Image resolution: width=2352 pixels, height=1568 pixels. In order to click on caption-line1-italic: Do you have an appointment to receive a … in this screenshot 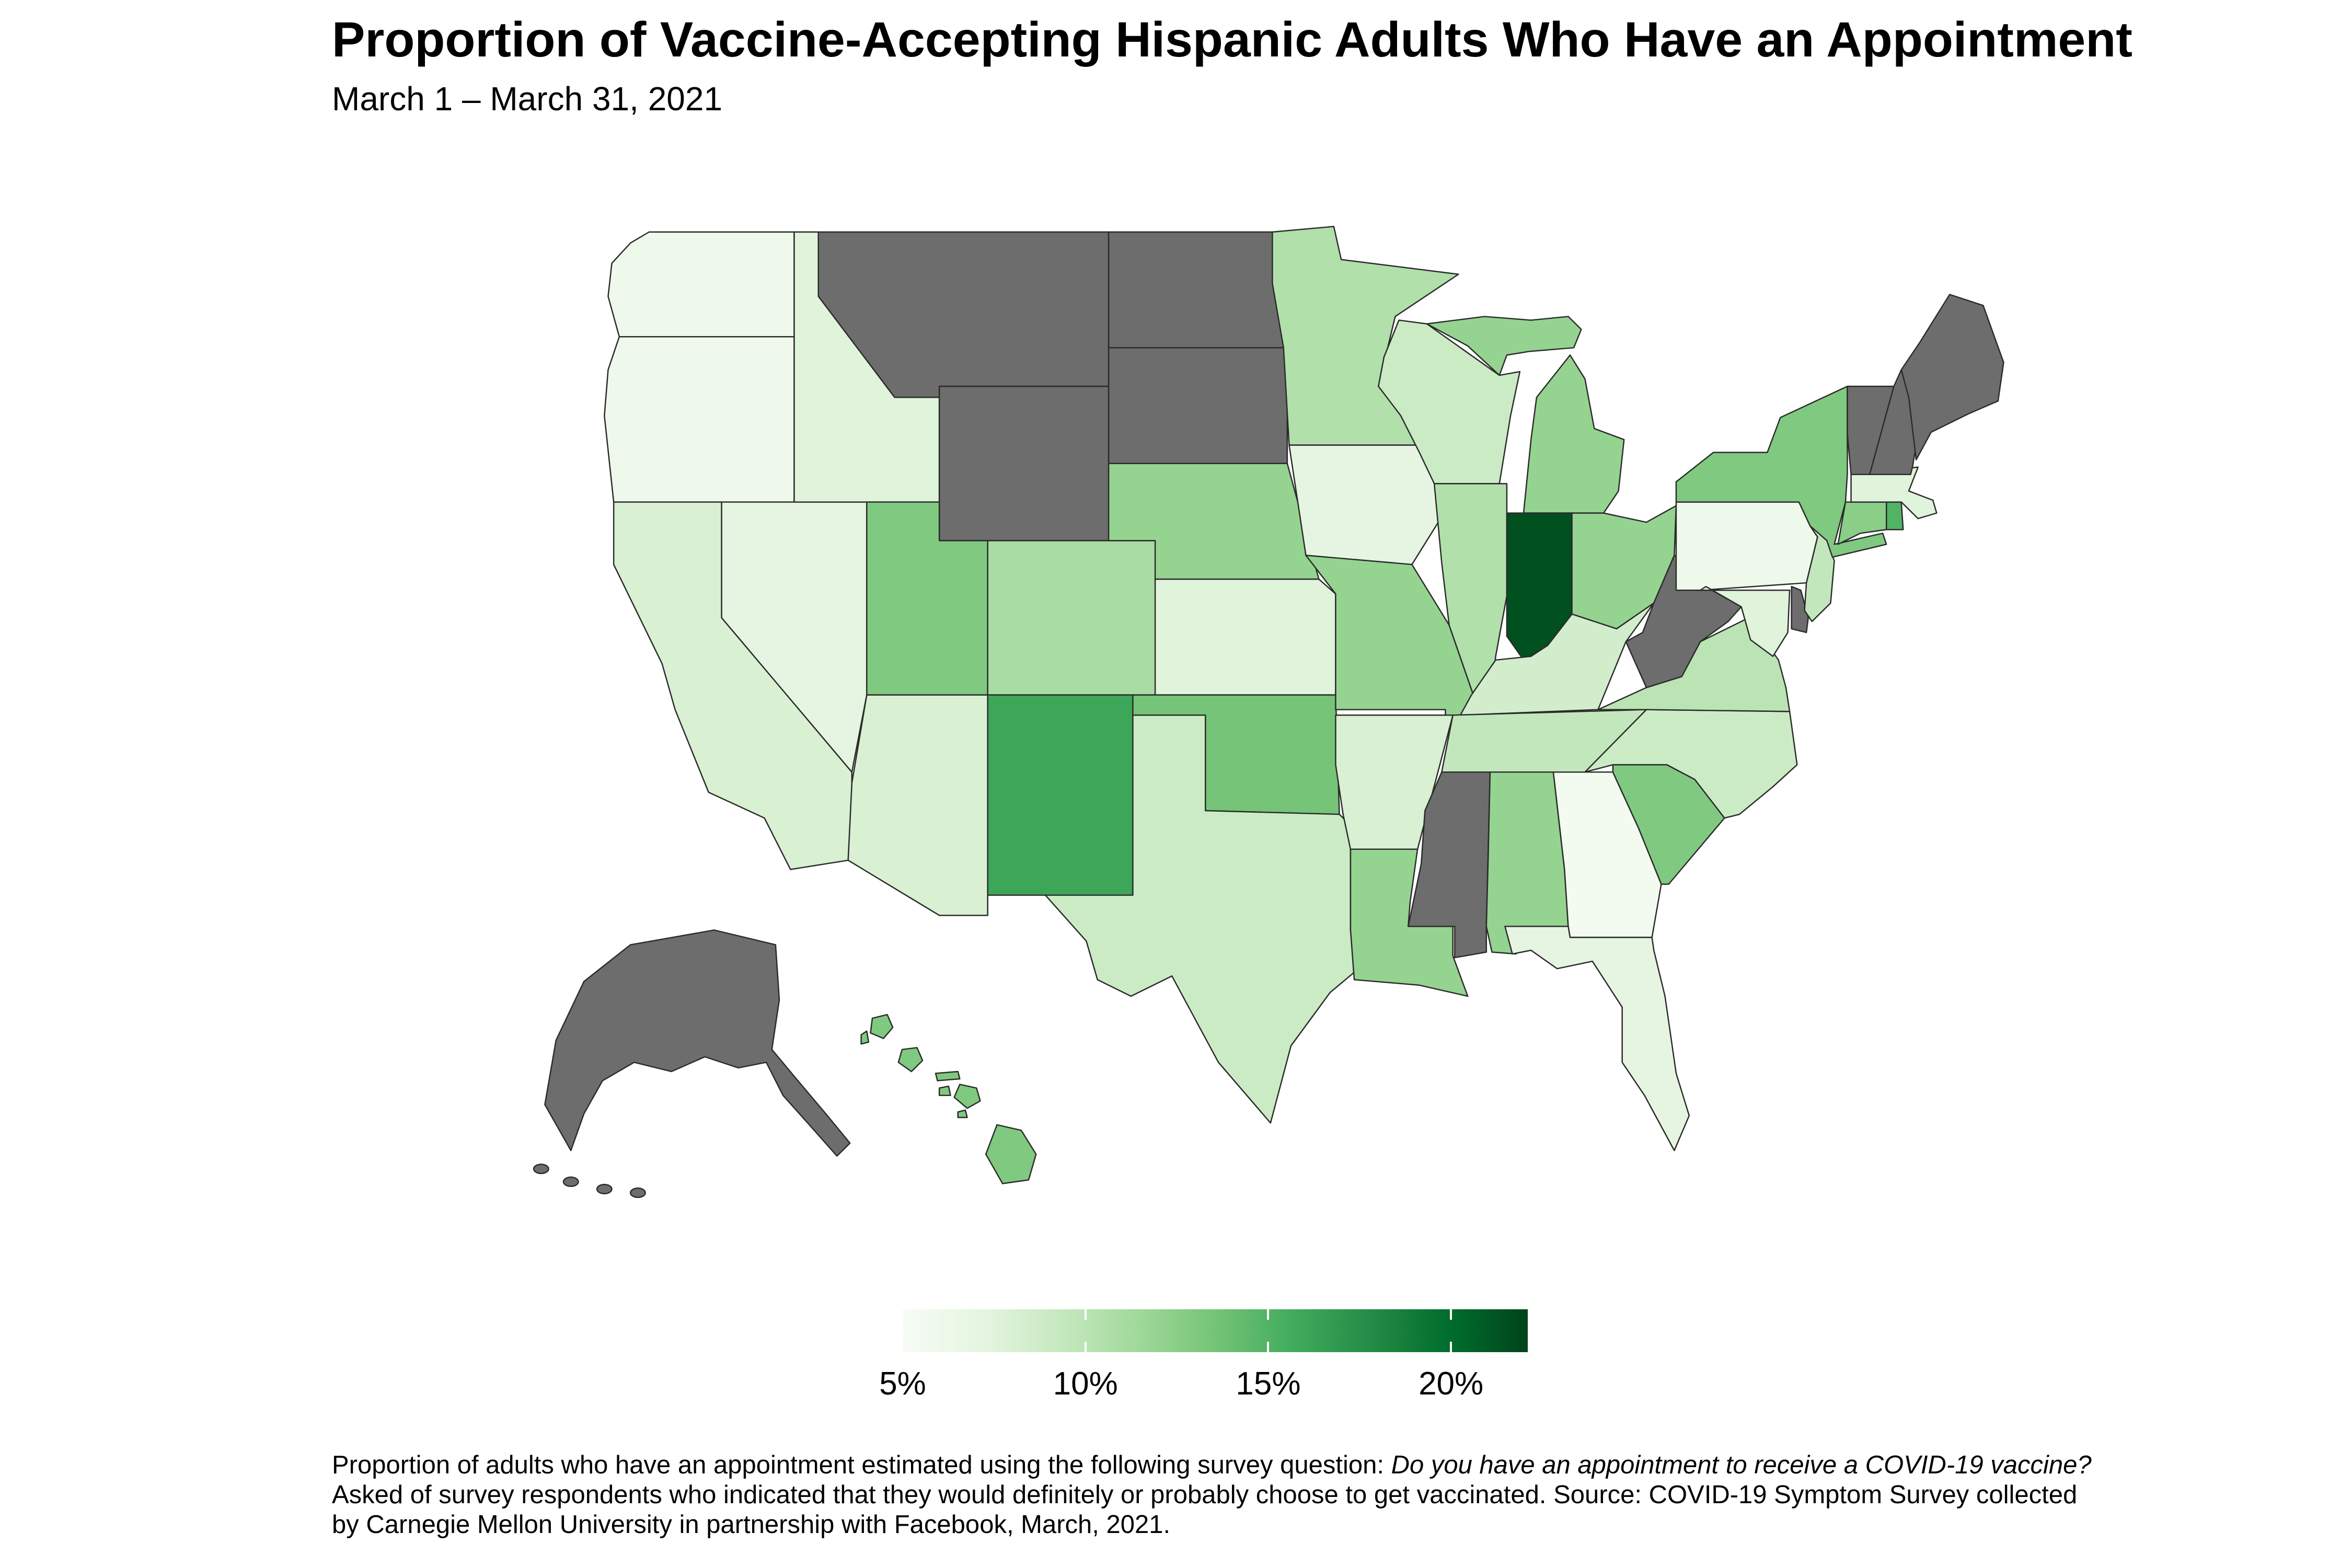, I will do `click(1741, 1465)`.